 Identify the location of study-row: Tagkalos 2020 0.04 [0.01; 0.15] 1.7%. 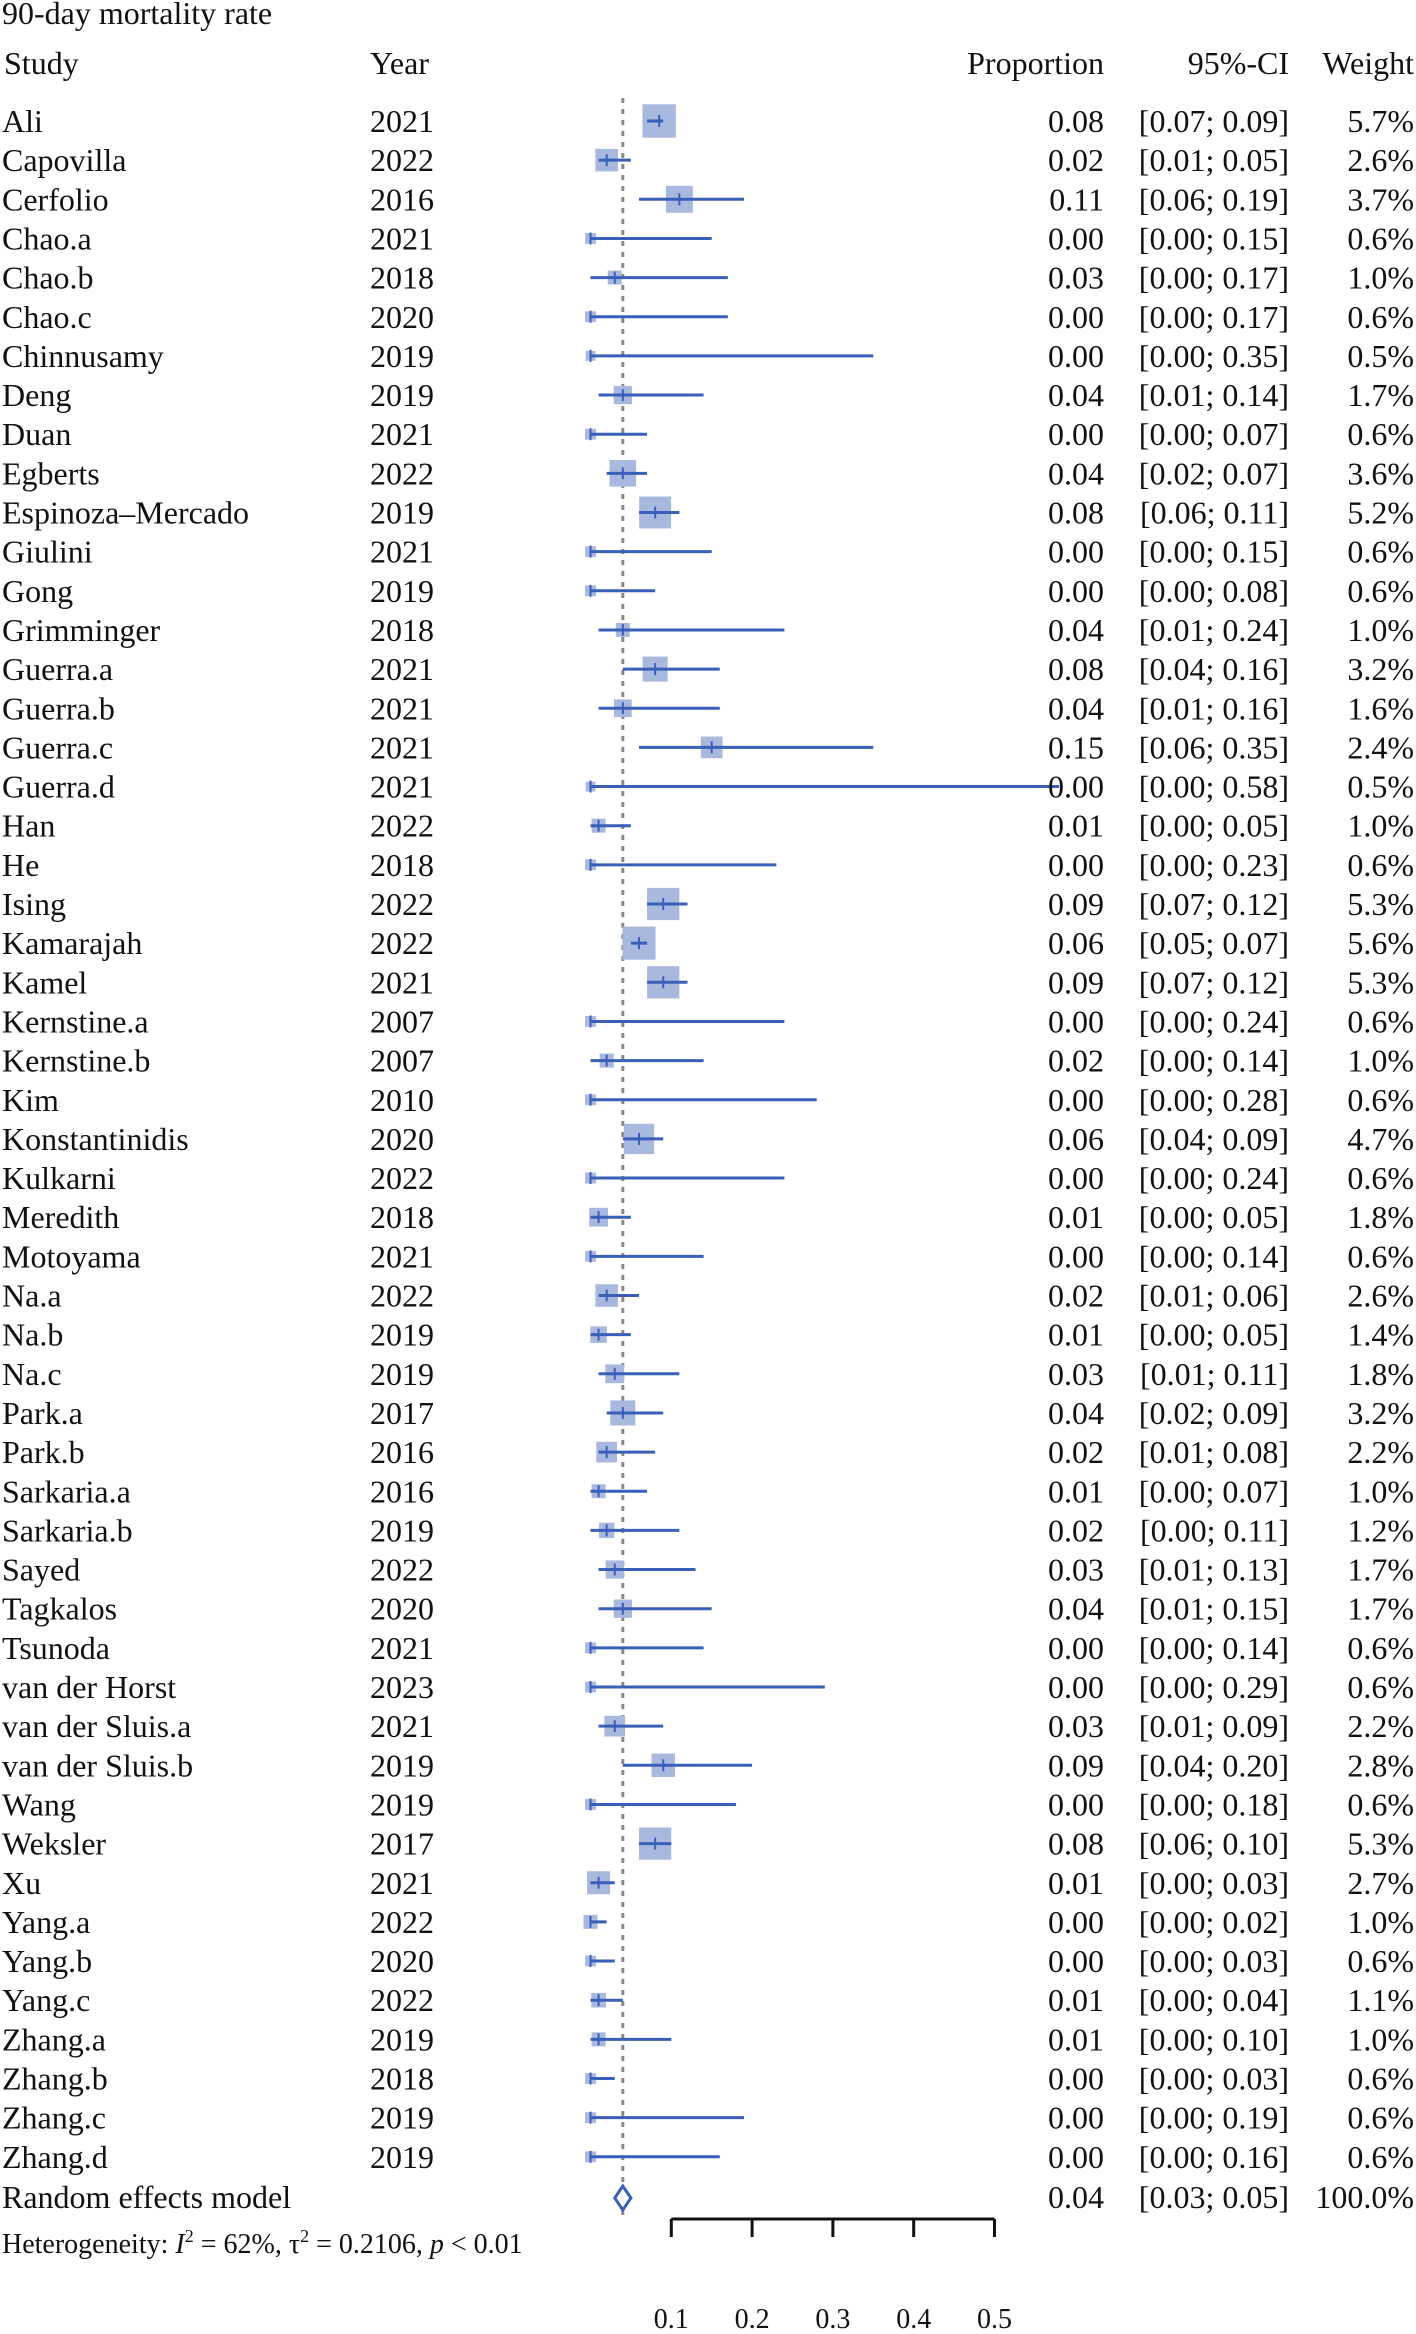
(708, 1609).